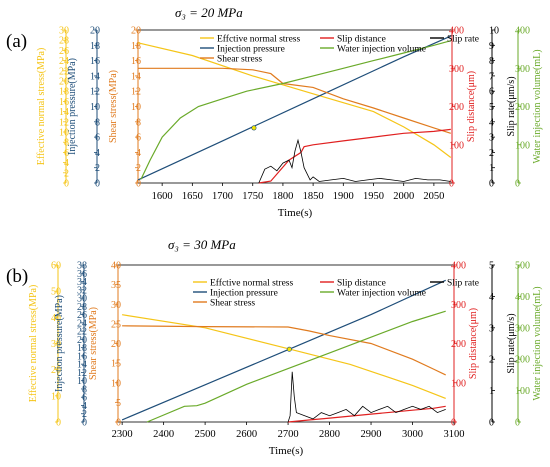 The height and width of the screenshot is (467, 550). Describe the element at coordinates (522, 328) in the screenshot. I see `wv-tick-label: 300` at that location.